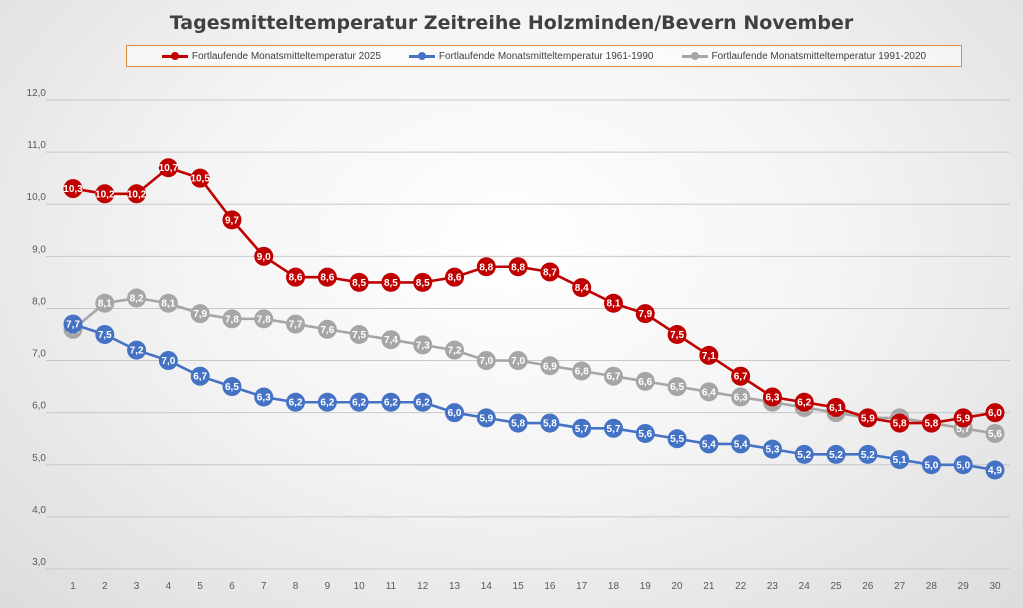  What do you see at coordinates (645, 314) in the screenshot?
I see `data-label-2025: 7,9` at bounding box center [645, 314].